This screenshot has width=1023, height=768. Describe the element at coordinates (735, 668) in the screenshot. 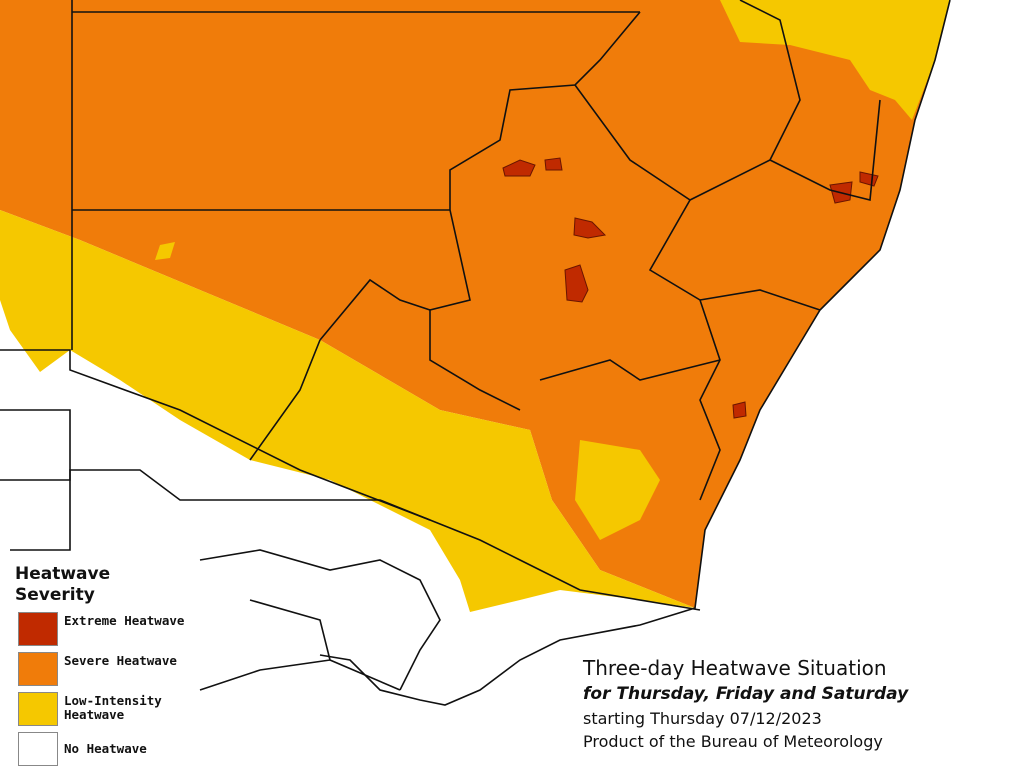

I see `info-title: Three-day Heatwave Situation` at that location.